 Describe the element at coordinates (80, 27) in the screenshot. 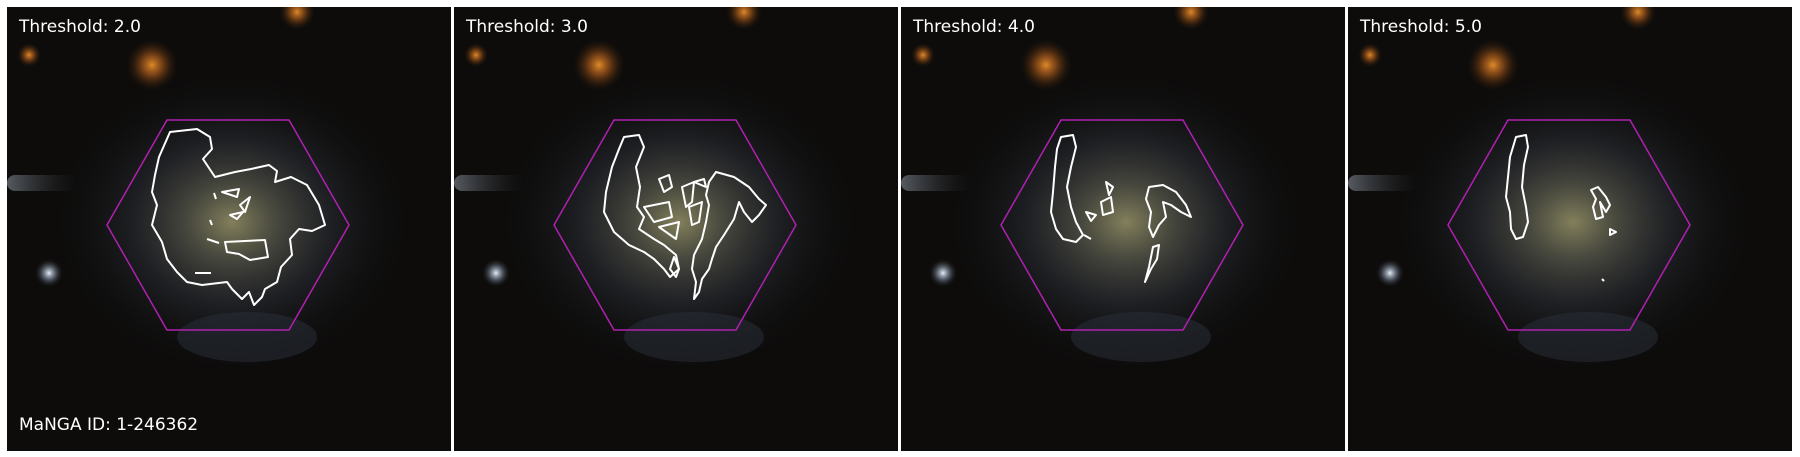

I see `threshold-label: Threshold: 2.0` at that location.